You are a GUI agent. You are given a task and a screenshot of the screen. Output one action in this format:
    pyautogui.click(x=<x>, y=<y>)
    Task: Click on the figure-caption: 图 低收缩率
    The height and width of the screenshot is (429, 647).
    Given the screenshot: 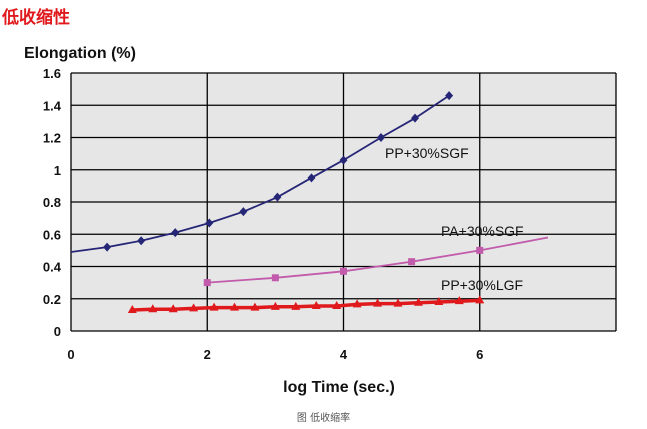 What is the action you would take?
    pyautogui.click(x=323, y=418)
    